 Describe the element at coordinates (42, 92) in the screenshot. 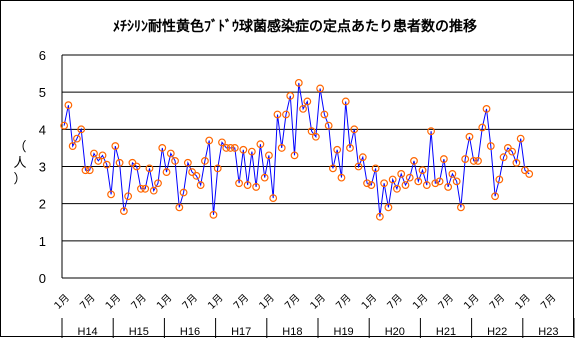

I see `y-tick-label: 5` at that location.